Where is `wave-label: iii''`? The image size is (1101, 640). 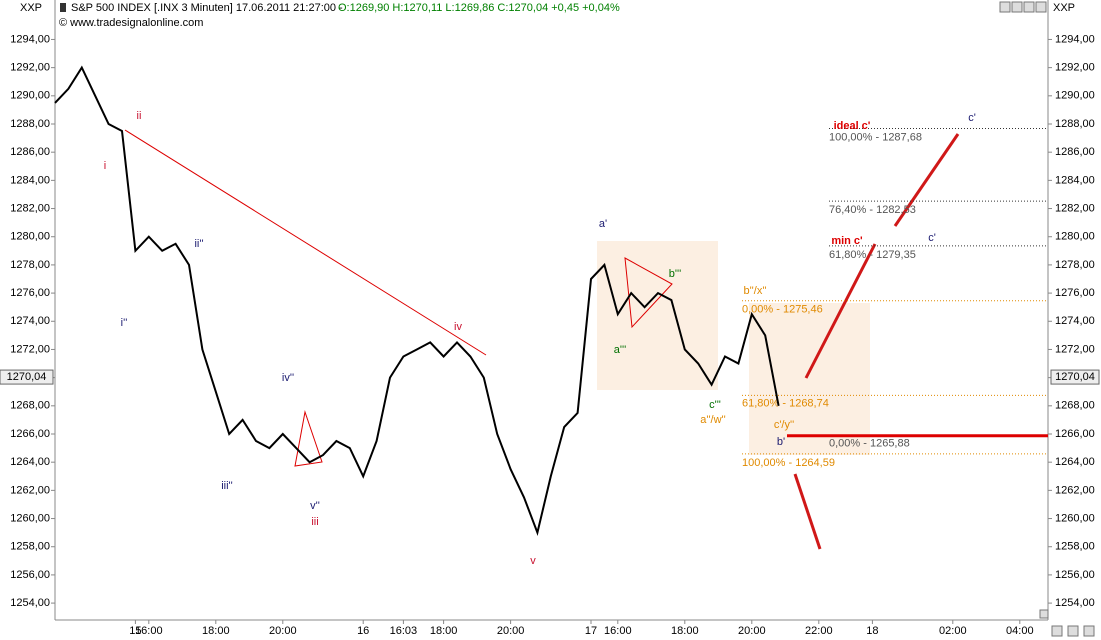 wave-label: iii'' is located at coordinates (227, 486).